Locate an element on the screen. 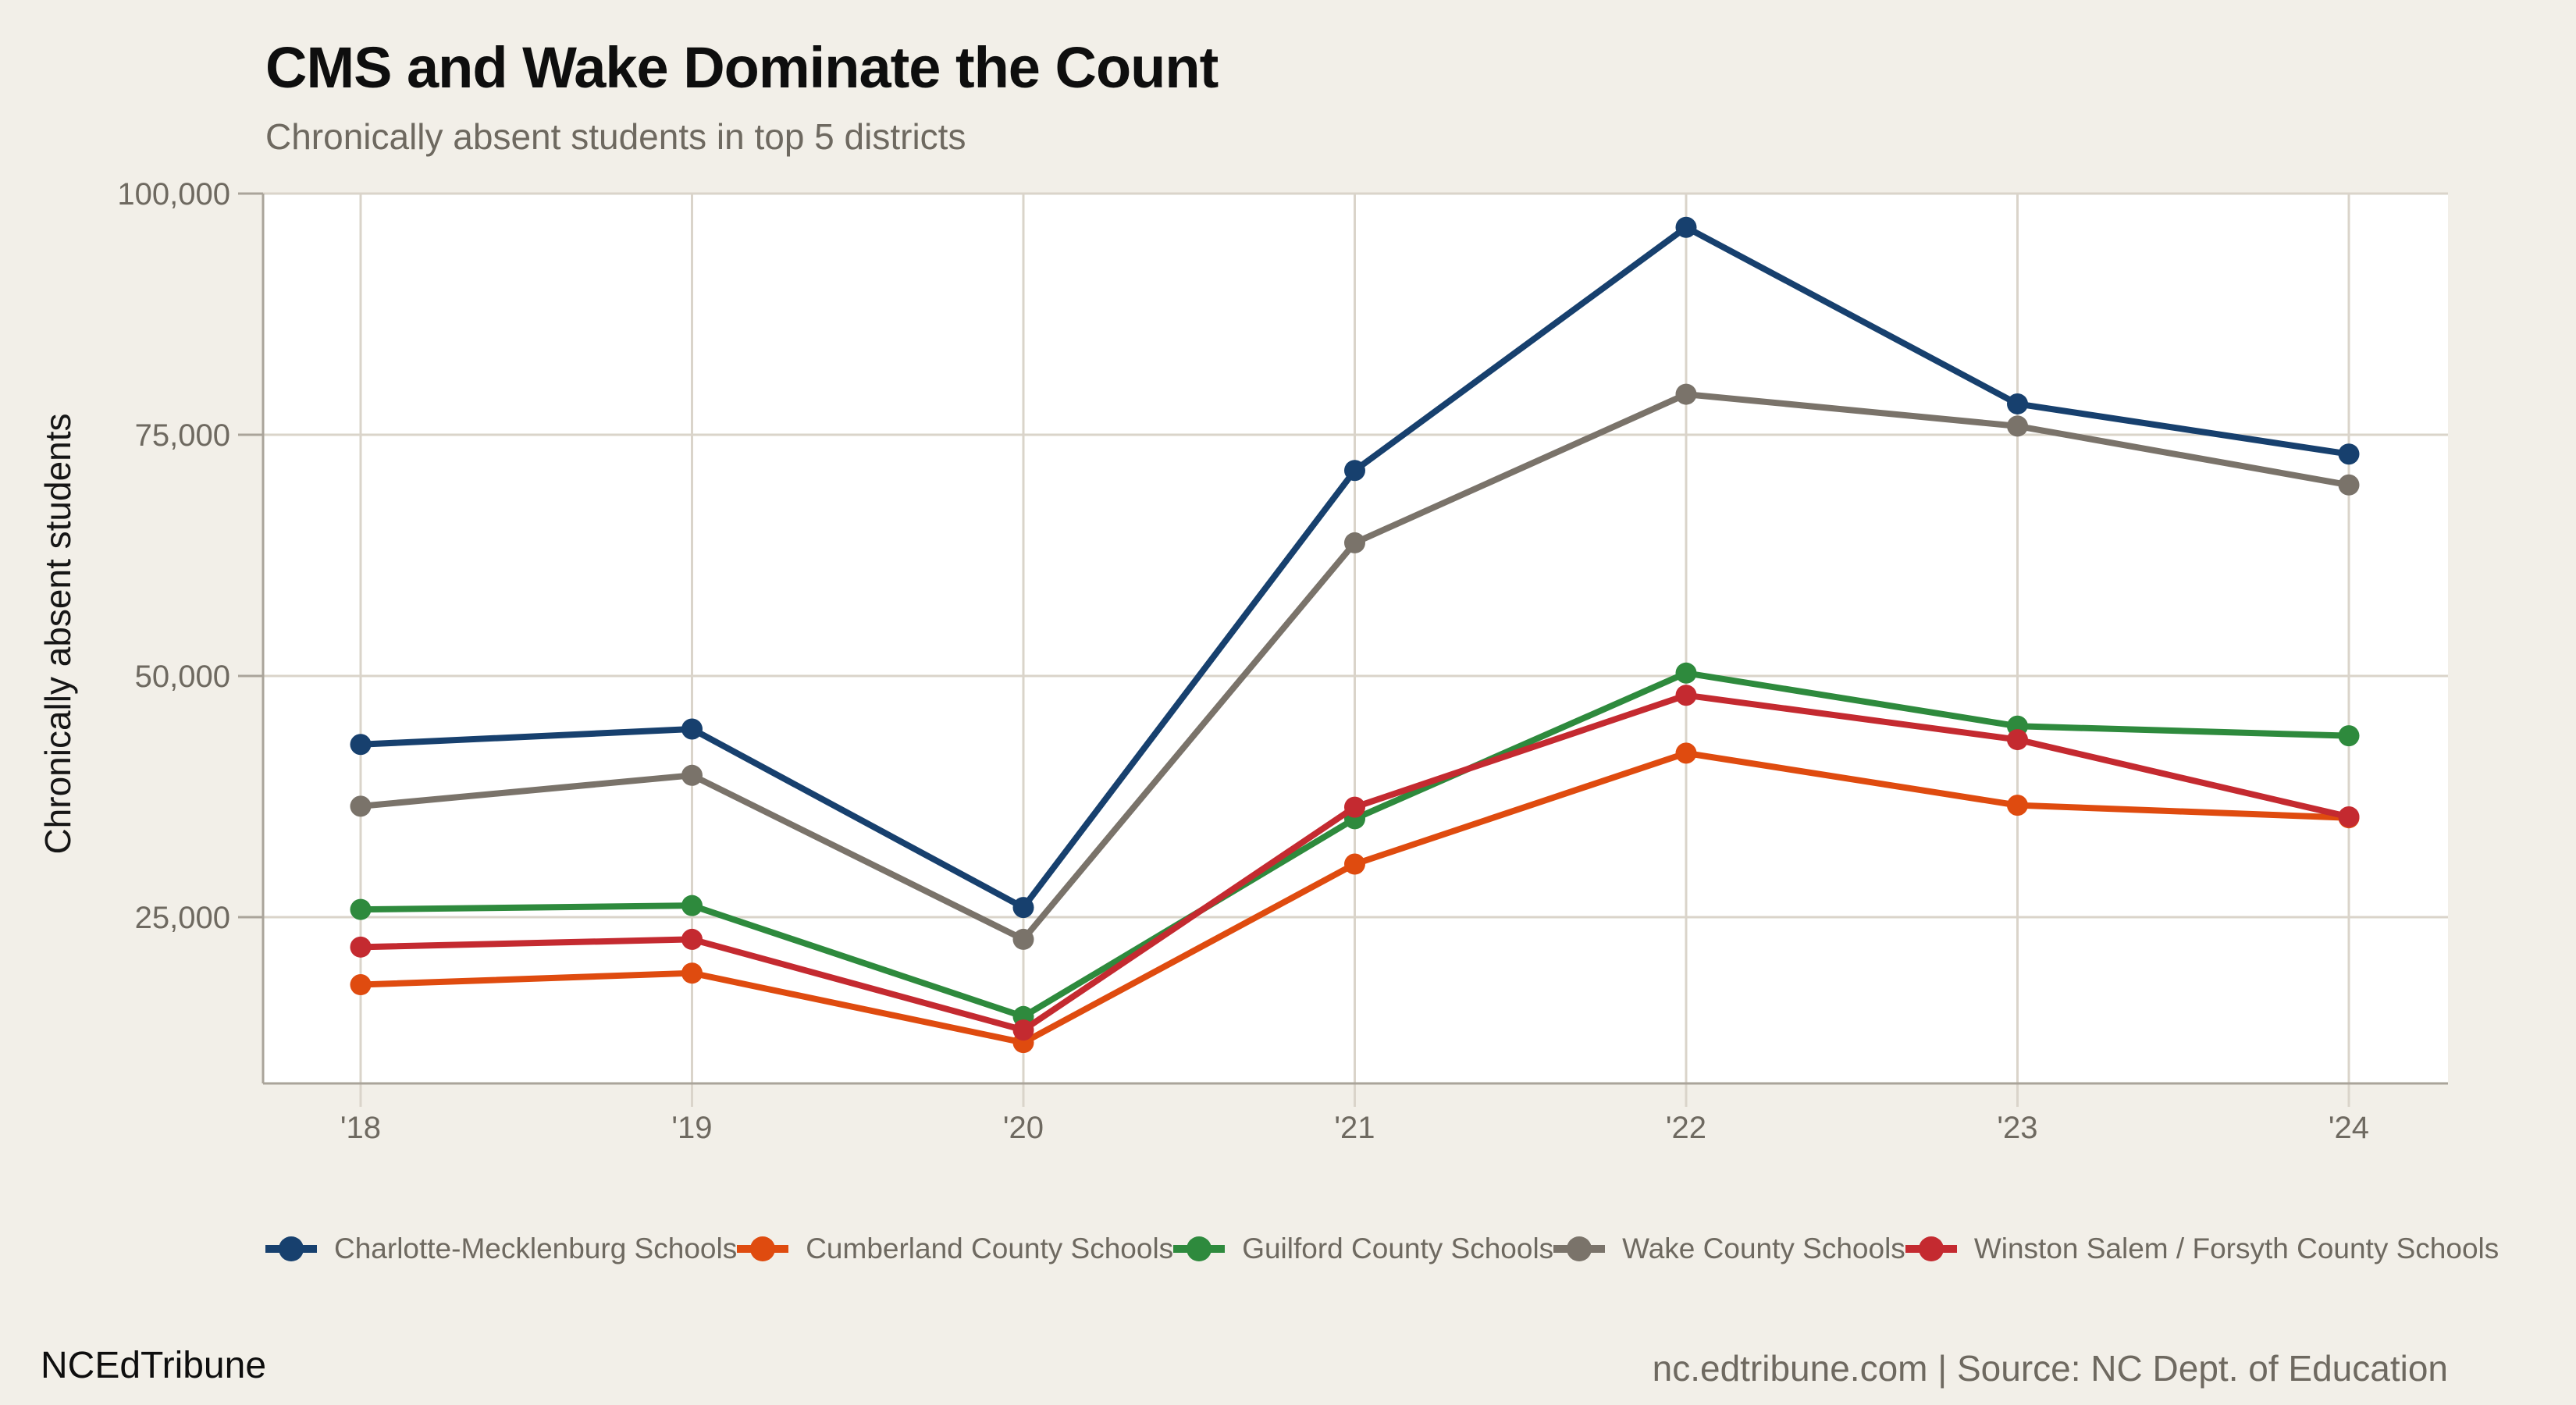 Image resolution: width=2576 pixels, height=1405 pixels. legend-item: Cumberland County Schools is located at coordinates (955, 1248).